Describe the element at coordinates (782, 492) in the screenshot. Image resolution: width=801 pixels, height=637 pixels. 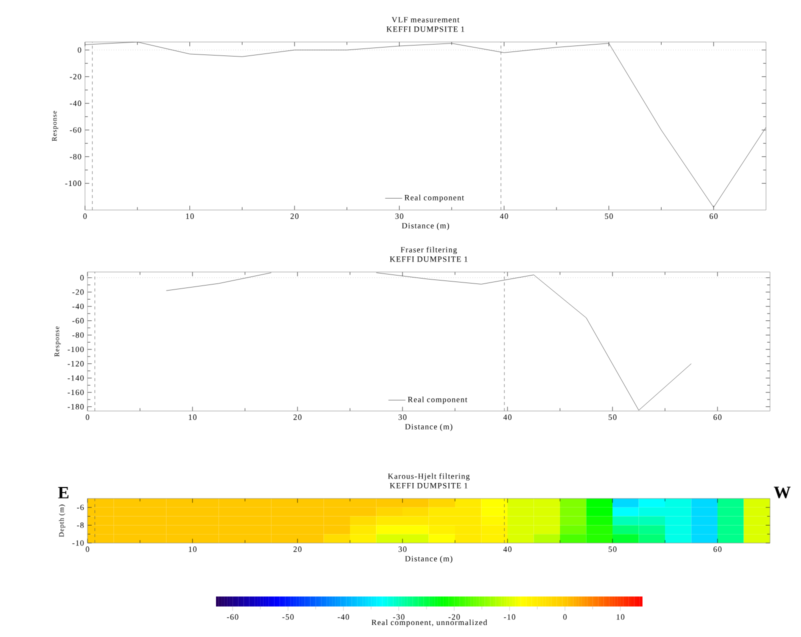
I see `text: W` at that location.